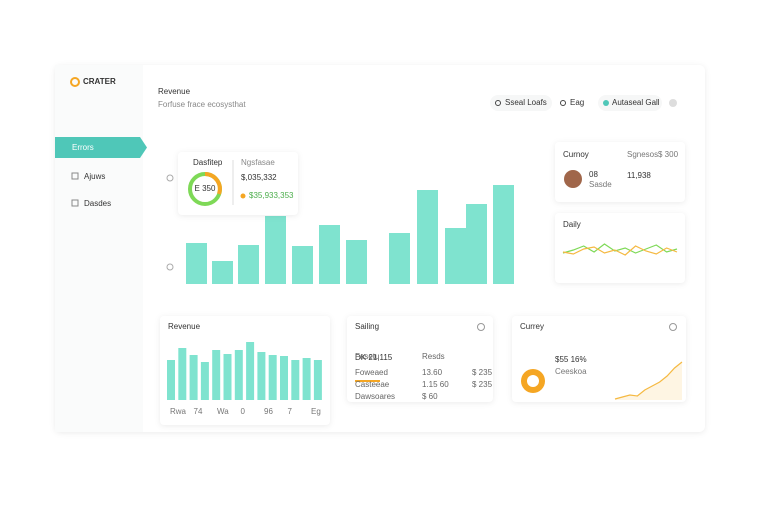  What do you see at coordinates (639, 175) in the screenshot?
I see `card-value: 11,938` at bounding box center [639, 175].